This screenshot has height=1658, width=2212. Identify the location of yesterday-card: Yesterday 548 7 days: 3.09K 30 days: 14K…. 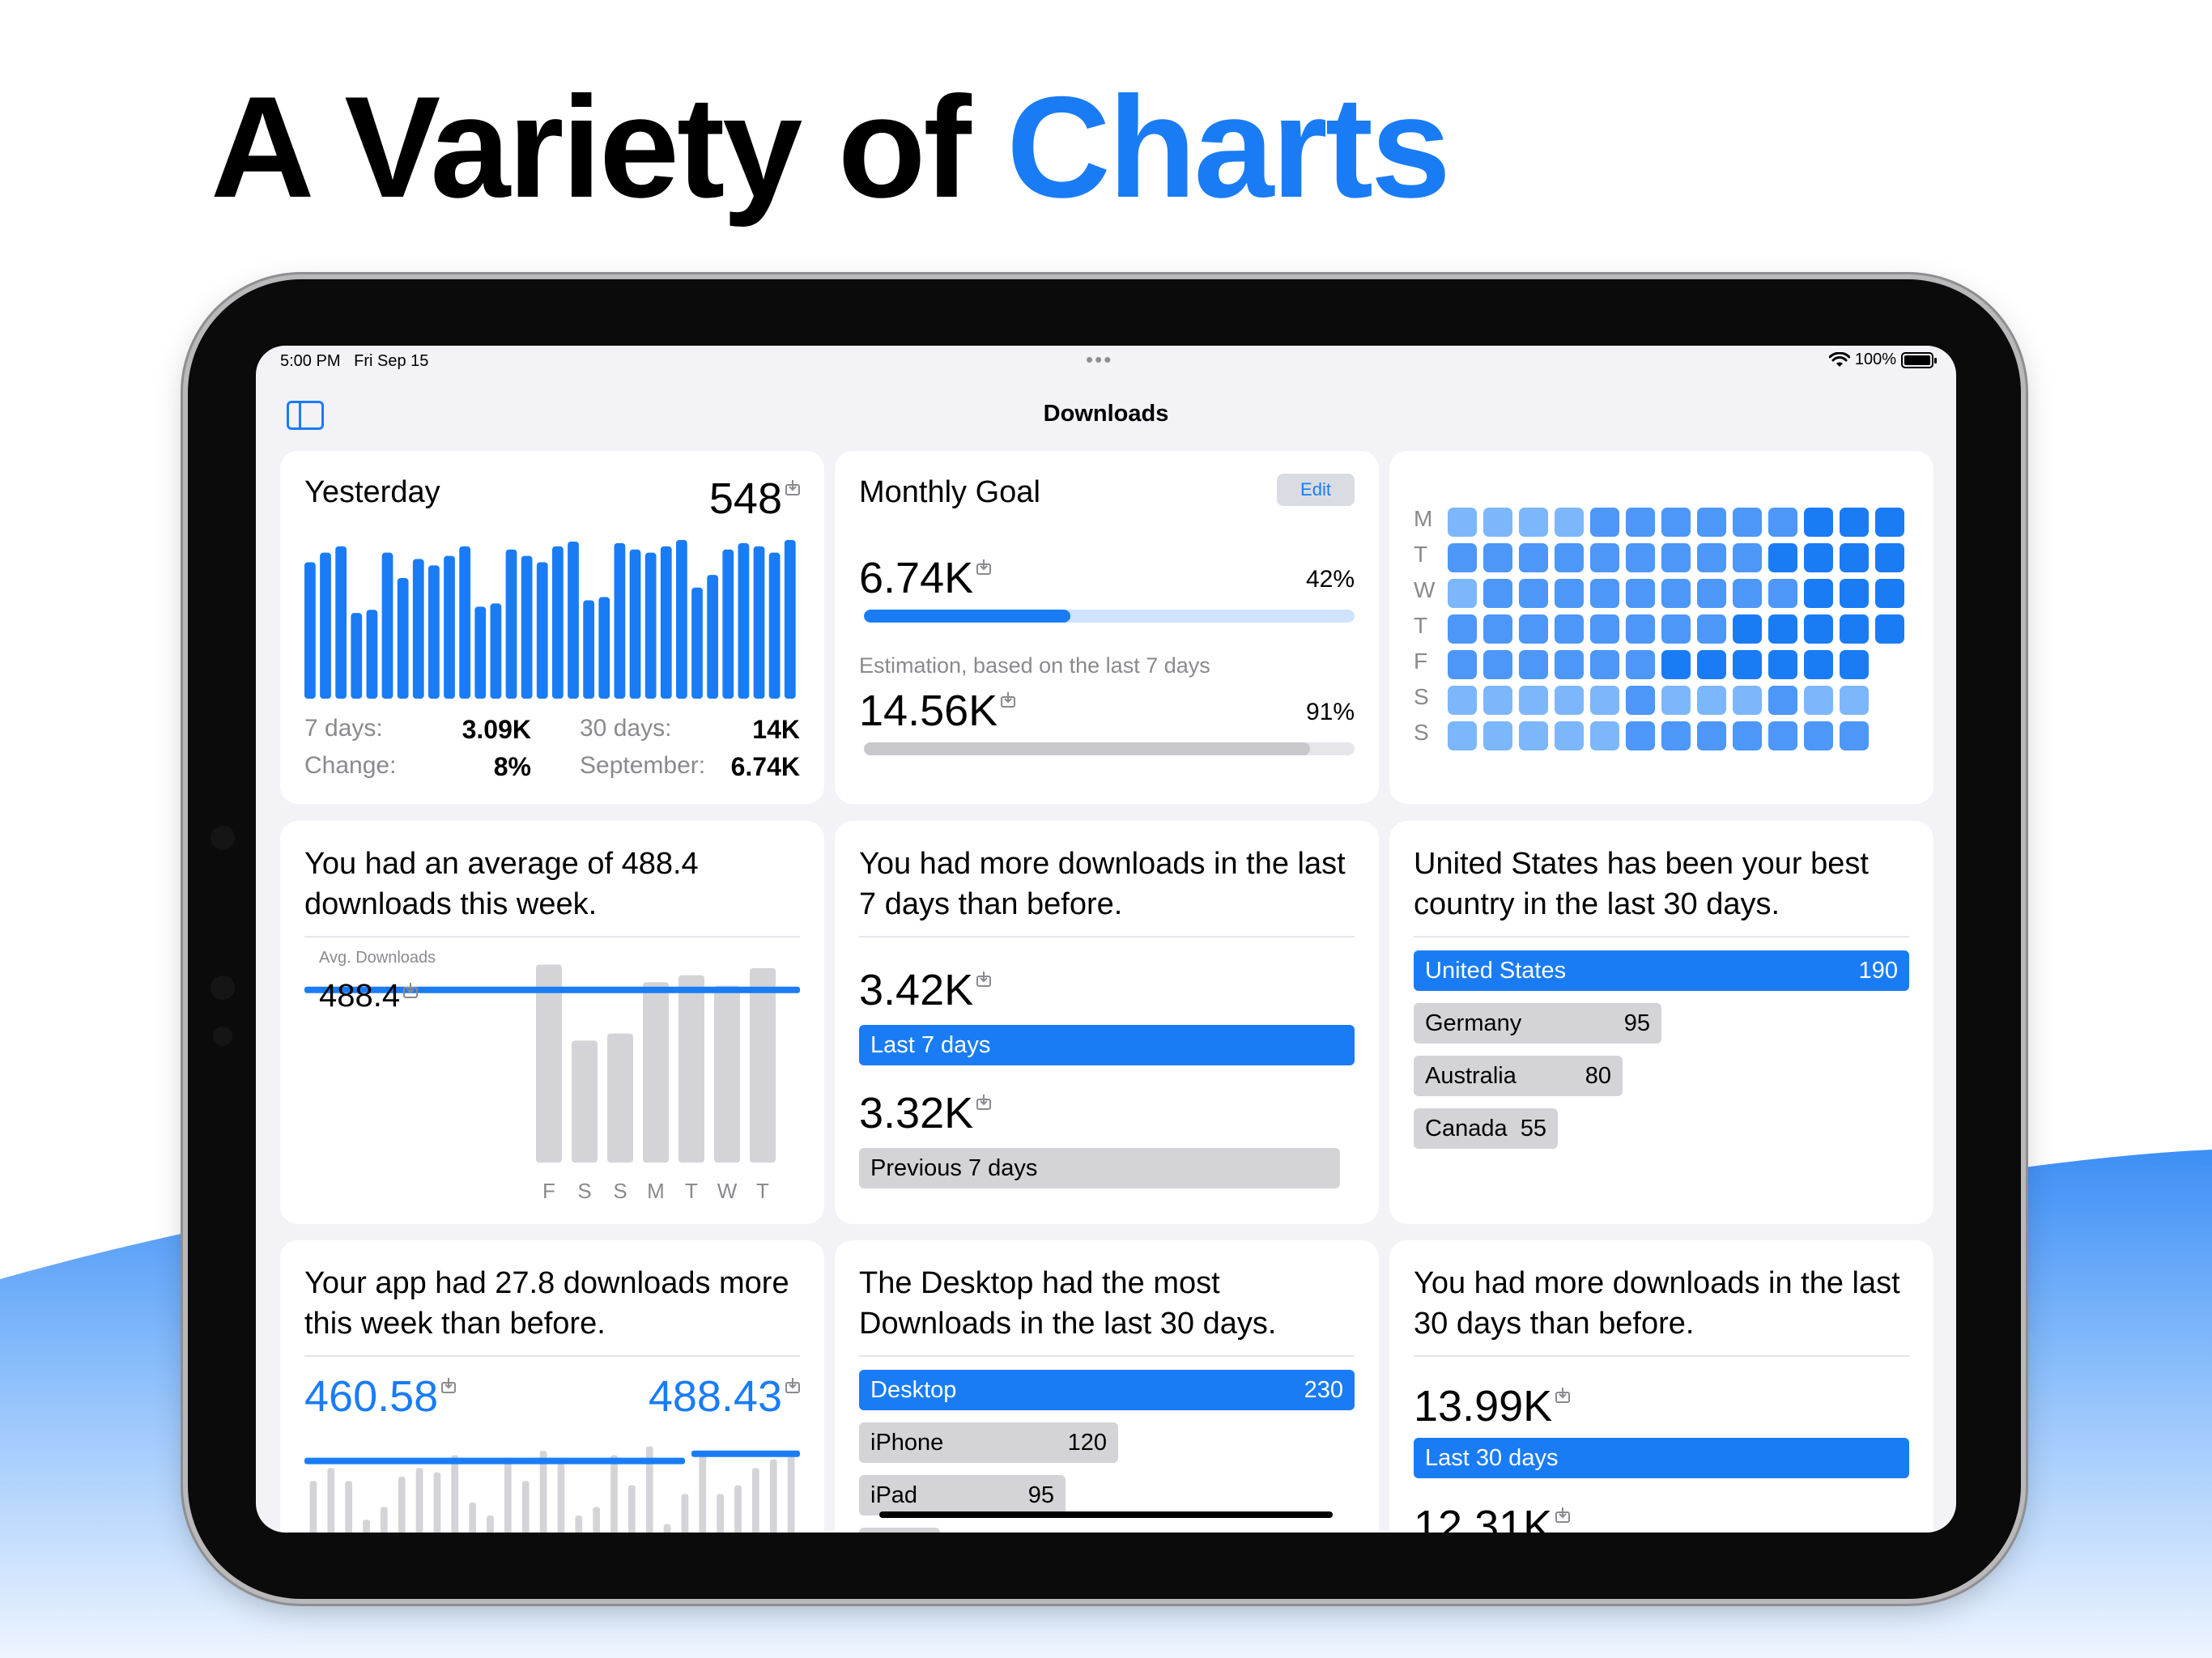
(552, 627).